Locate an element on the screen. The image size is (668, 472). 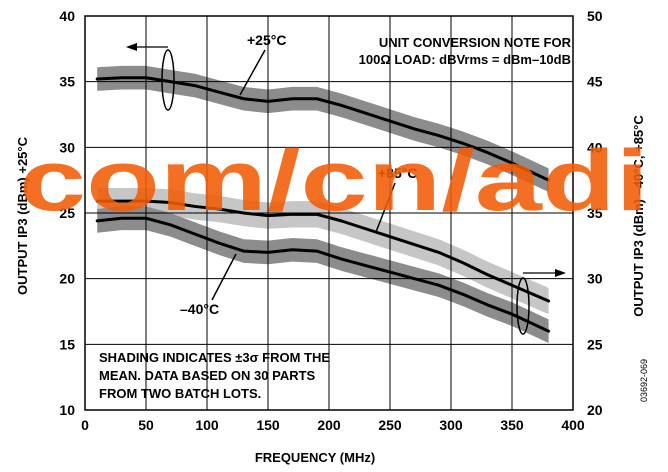
x-tick-label: 200 is located at coordinates (329, 425).